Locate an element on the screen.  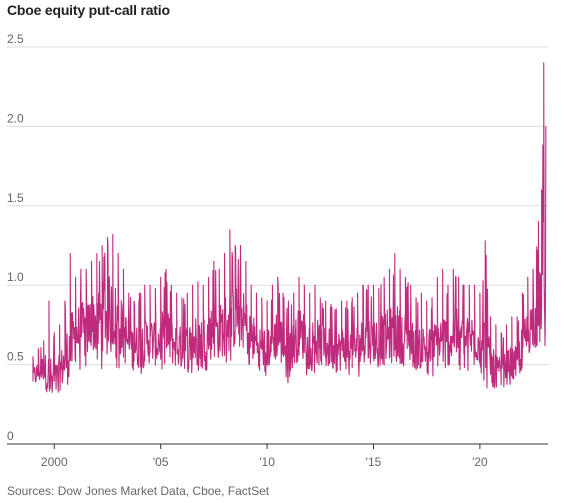
chart-title: Cboe equity put-call ratio is located at coordinates (88, 10).